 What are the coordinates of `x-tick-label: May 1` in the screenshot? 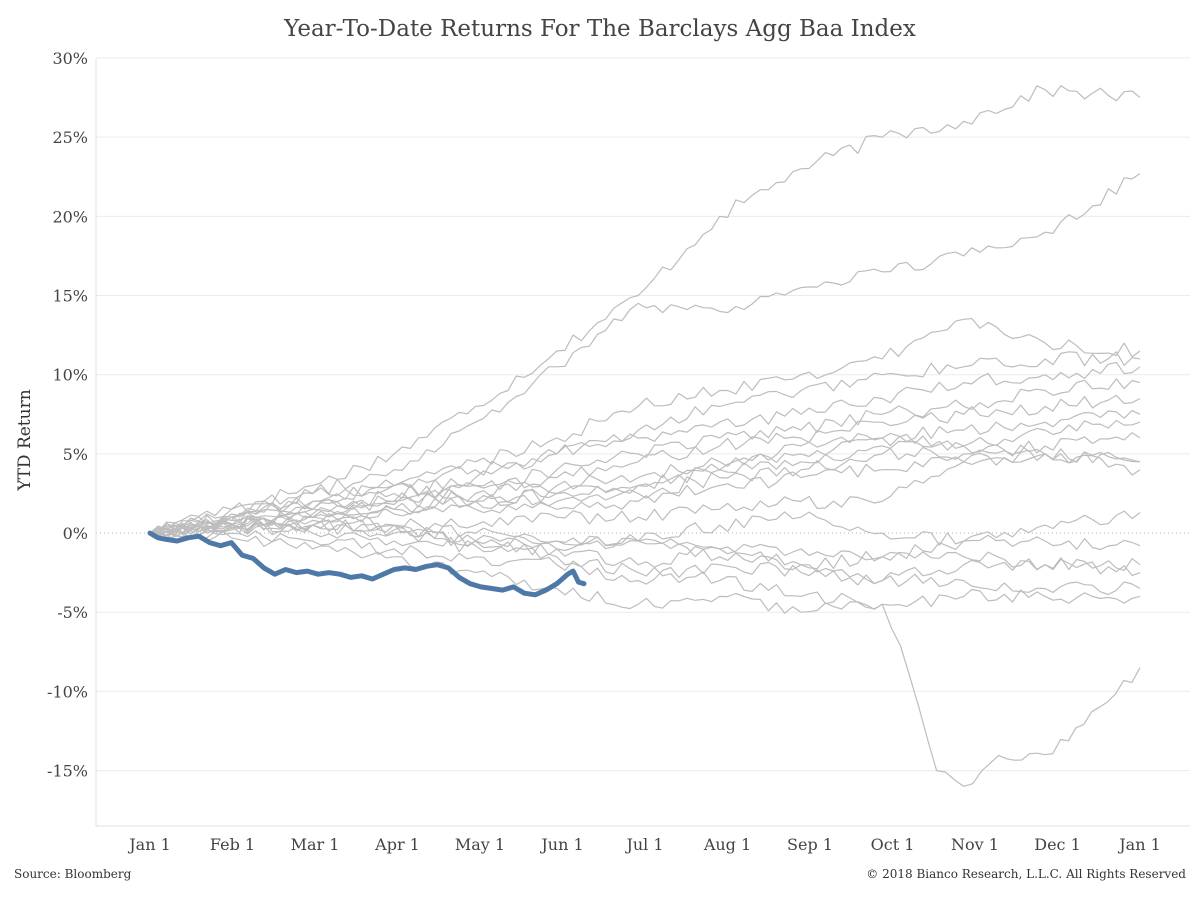 It's located at (480, 844).